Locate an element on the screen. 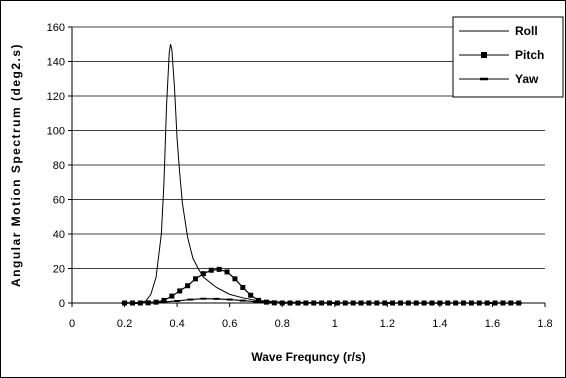 The image size is (566, 378). series-line-pitch is located at coordinates (321, 286).